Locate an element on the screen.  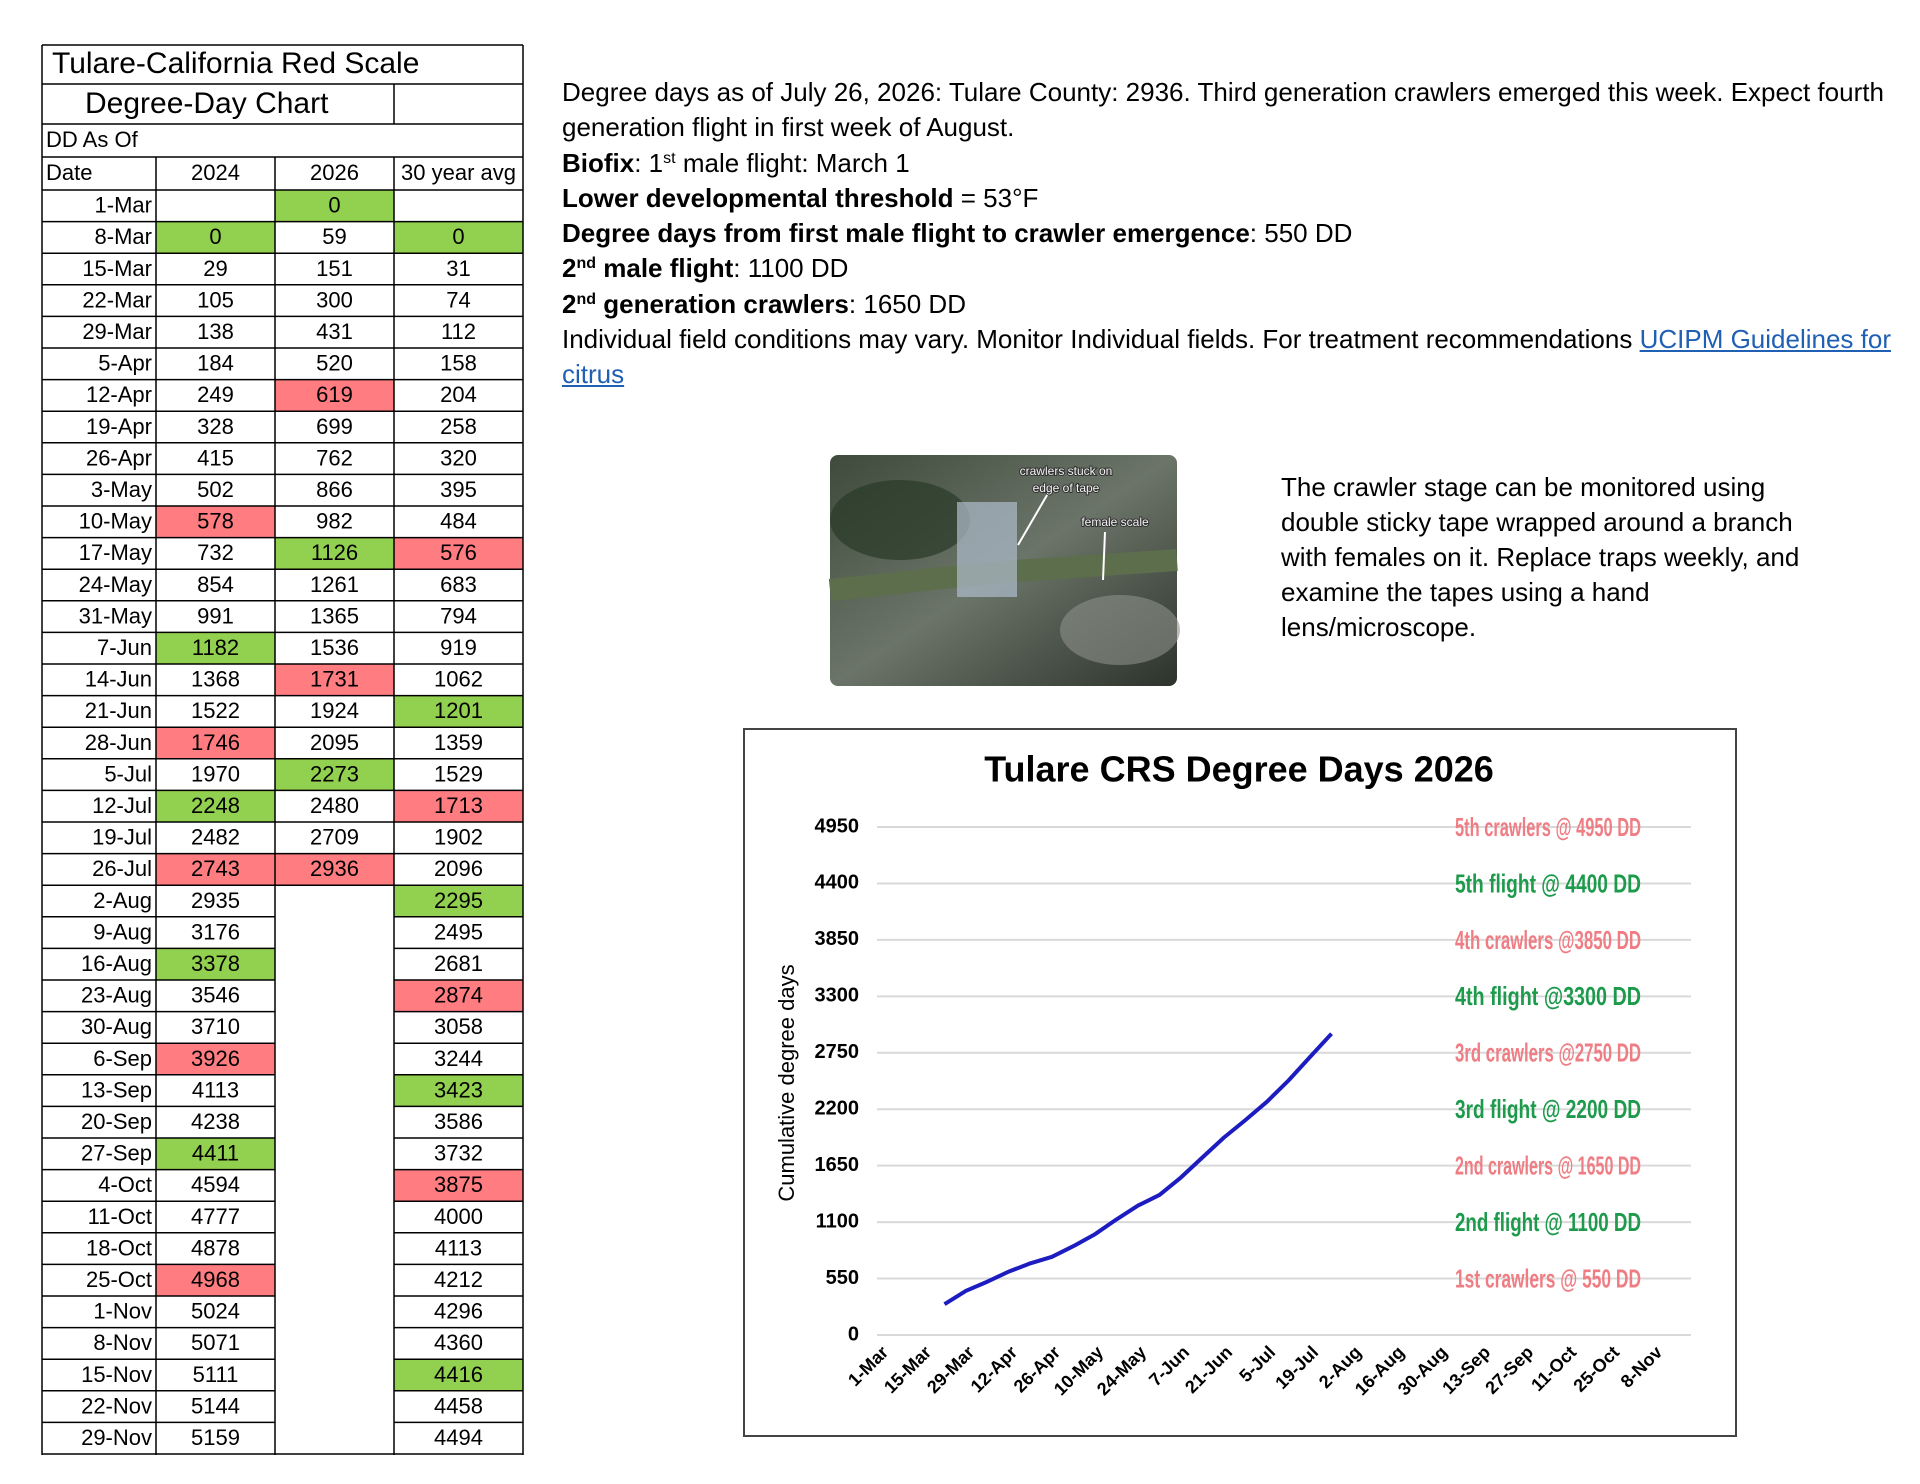
cell-value: 4777 is located at coordinates (215, 1216).